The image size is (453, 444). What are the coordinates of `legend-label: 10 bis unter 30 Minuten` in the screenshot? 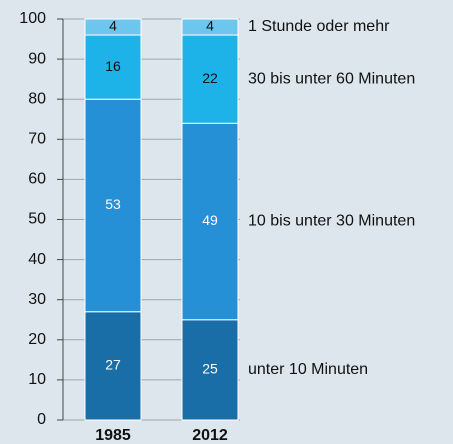 It's located at (331, 221).